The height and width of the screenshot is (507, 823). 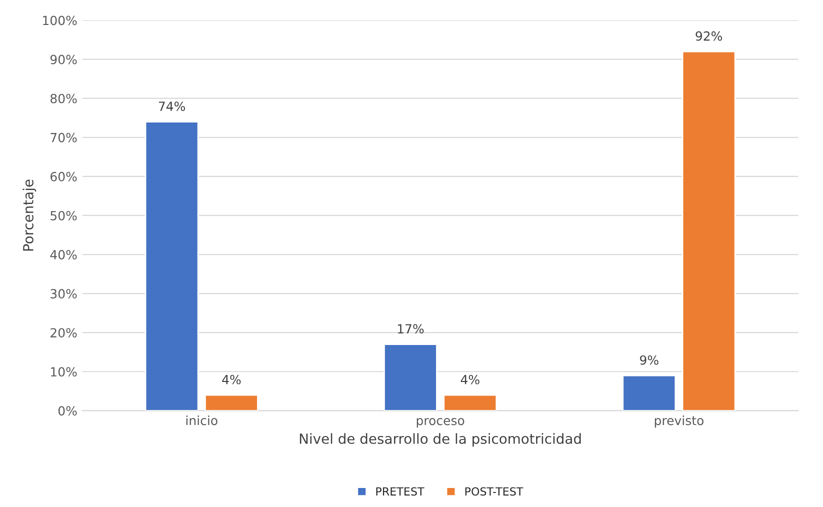 What do you see at coordinates (709, 36) in the screenshot?
I see `data-label: 92%` at bounding box center [709, 36].